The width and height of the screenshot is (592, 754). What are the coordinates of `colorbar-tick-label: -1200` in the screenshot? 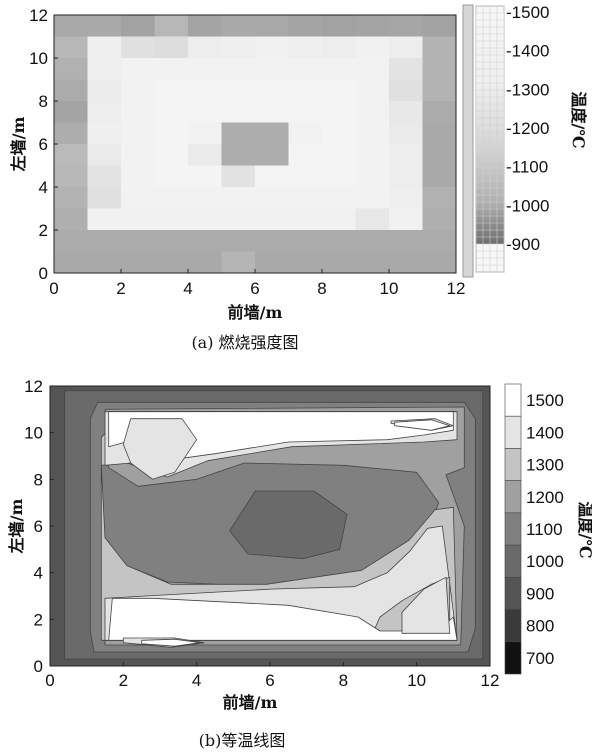 It's located at (527, 128).